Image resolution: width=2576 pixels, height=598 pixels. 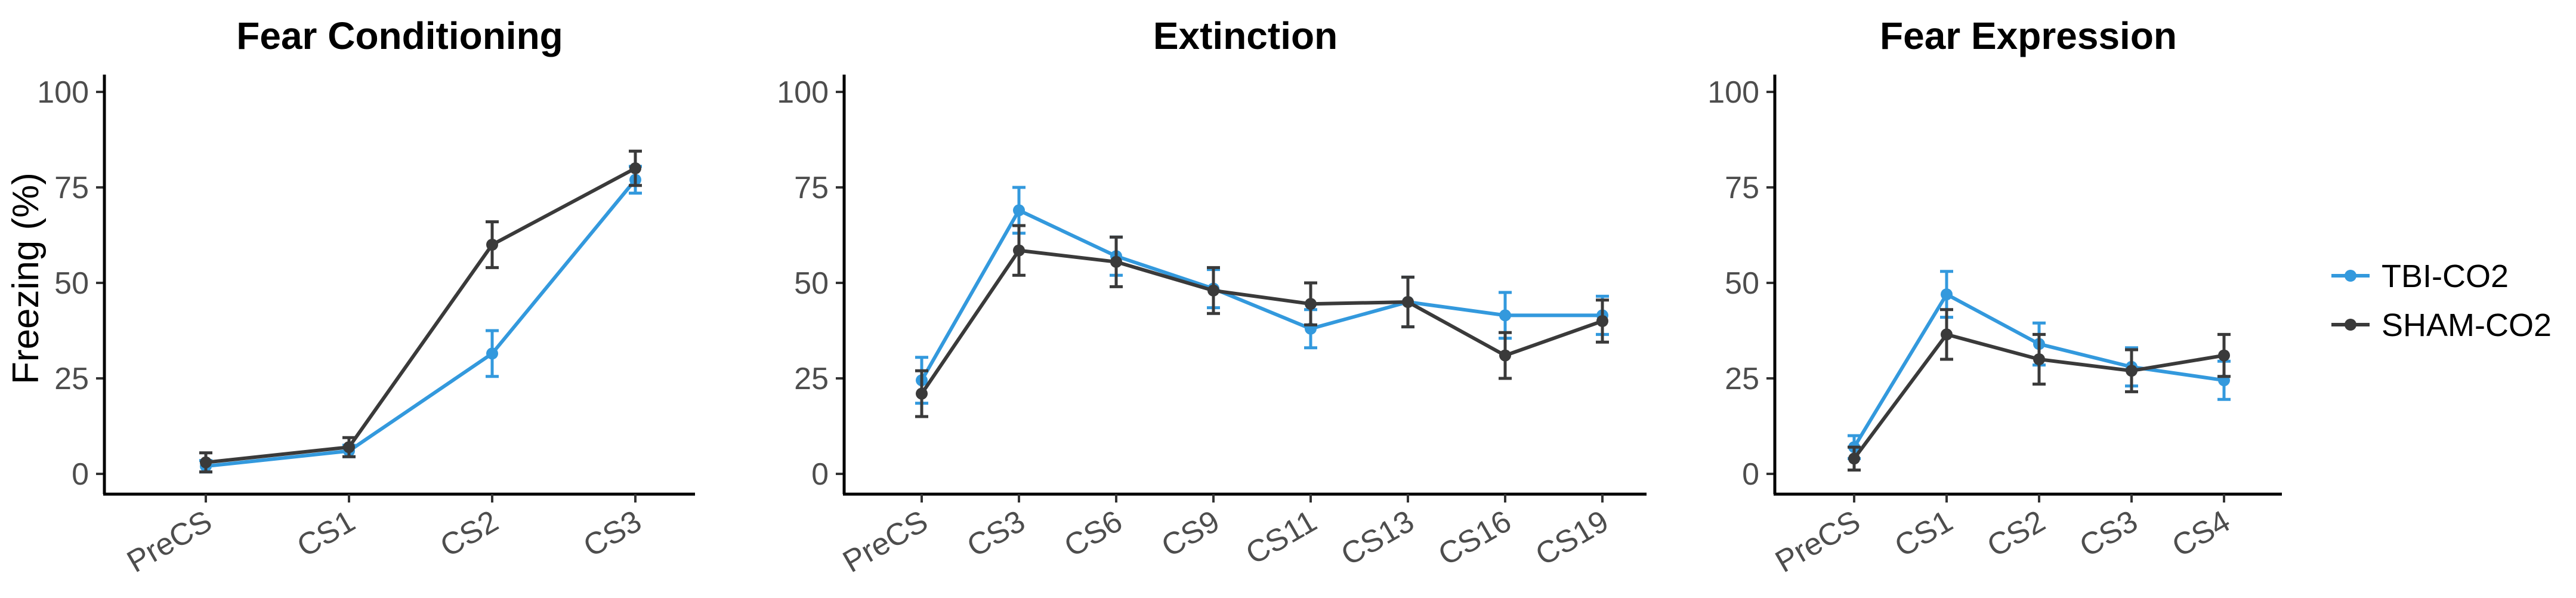 What do you see at coordinates (612, 534) in the screenshot?
I see `fear-conditioning-xtick-label: CS3` at bounding box center [612, 534].